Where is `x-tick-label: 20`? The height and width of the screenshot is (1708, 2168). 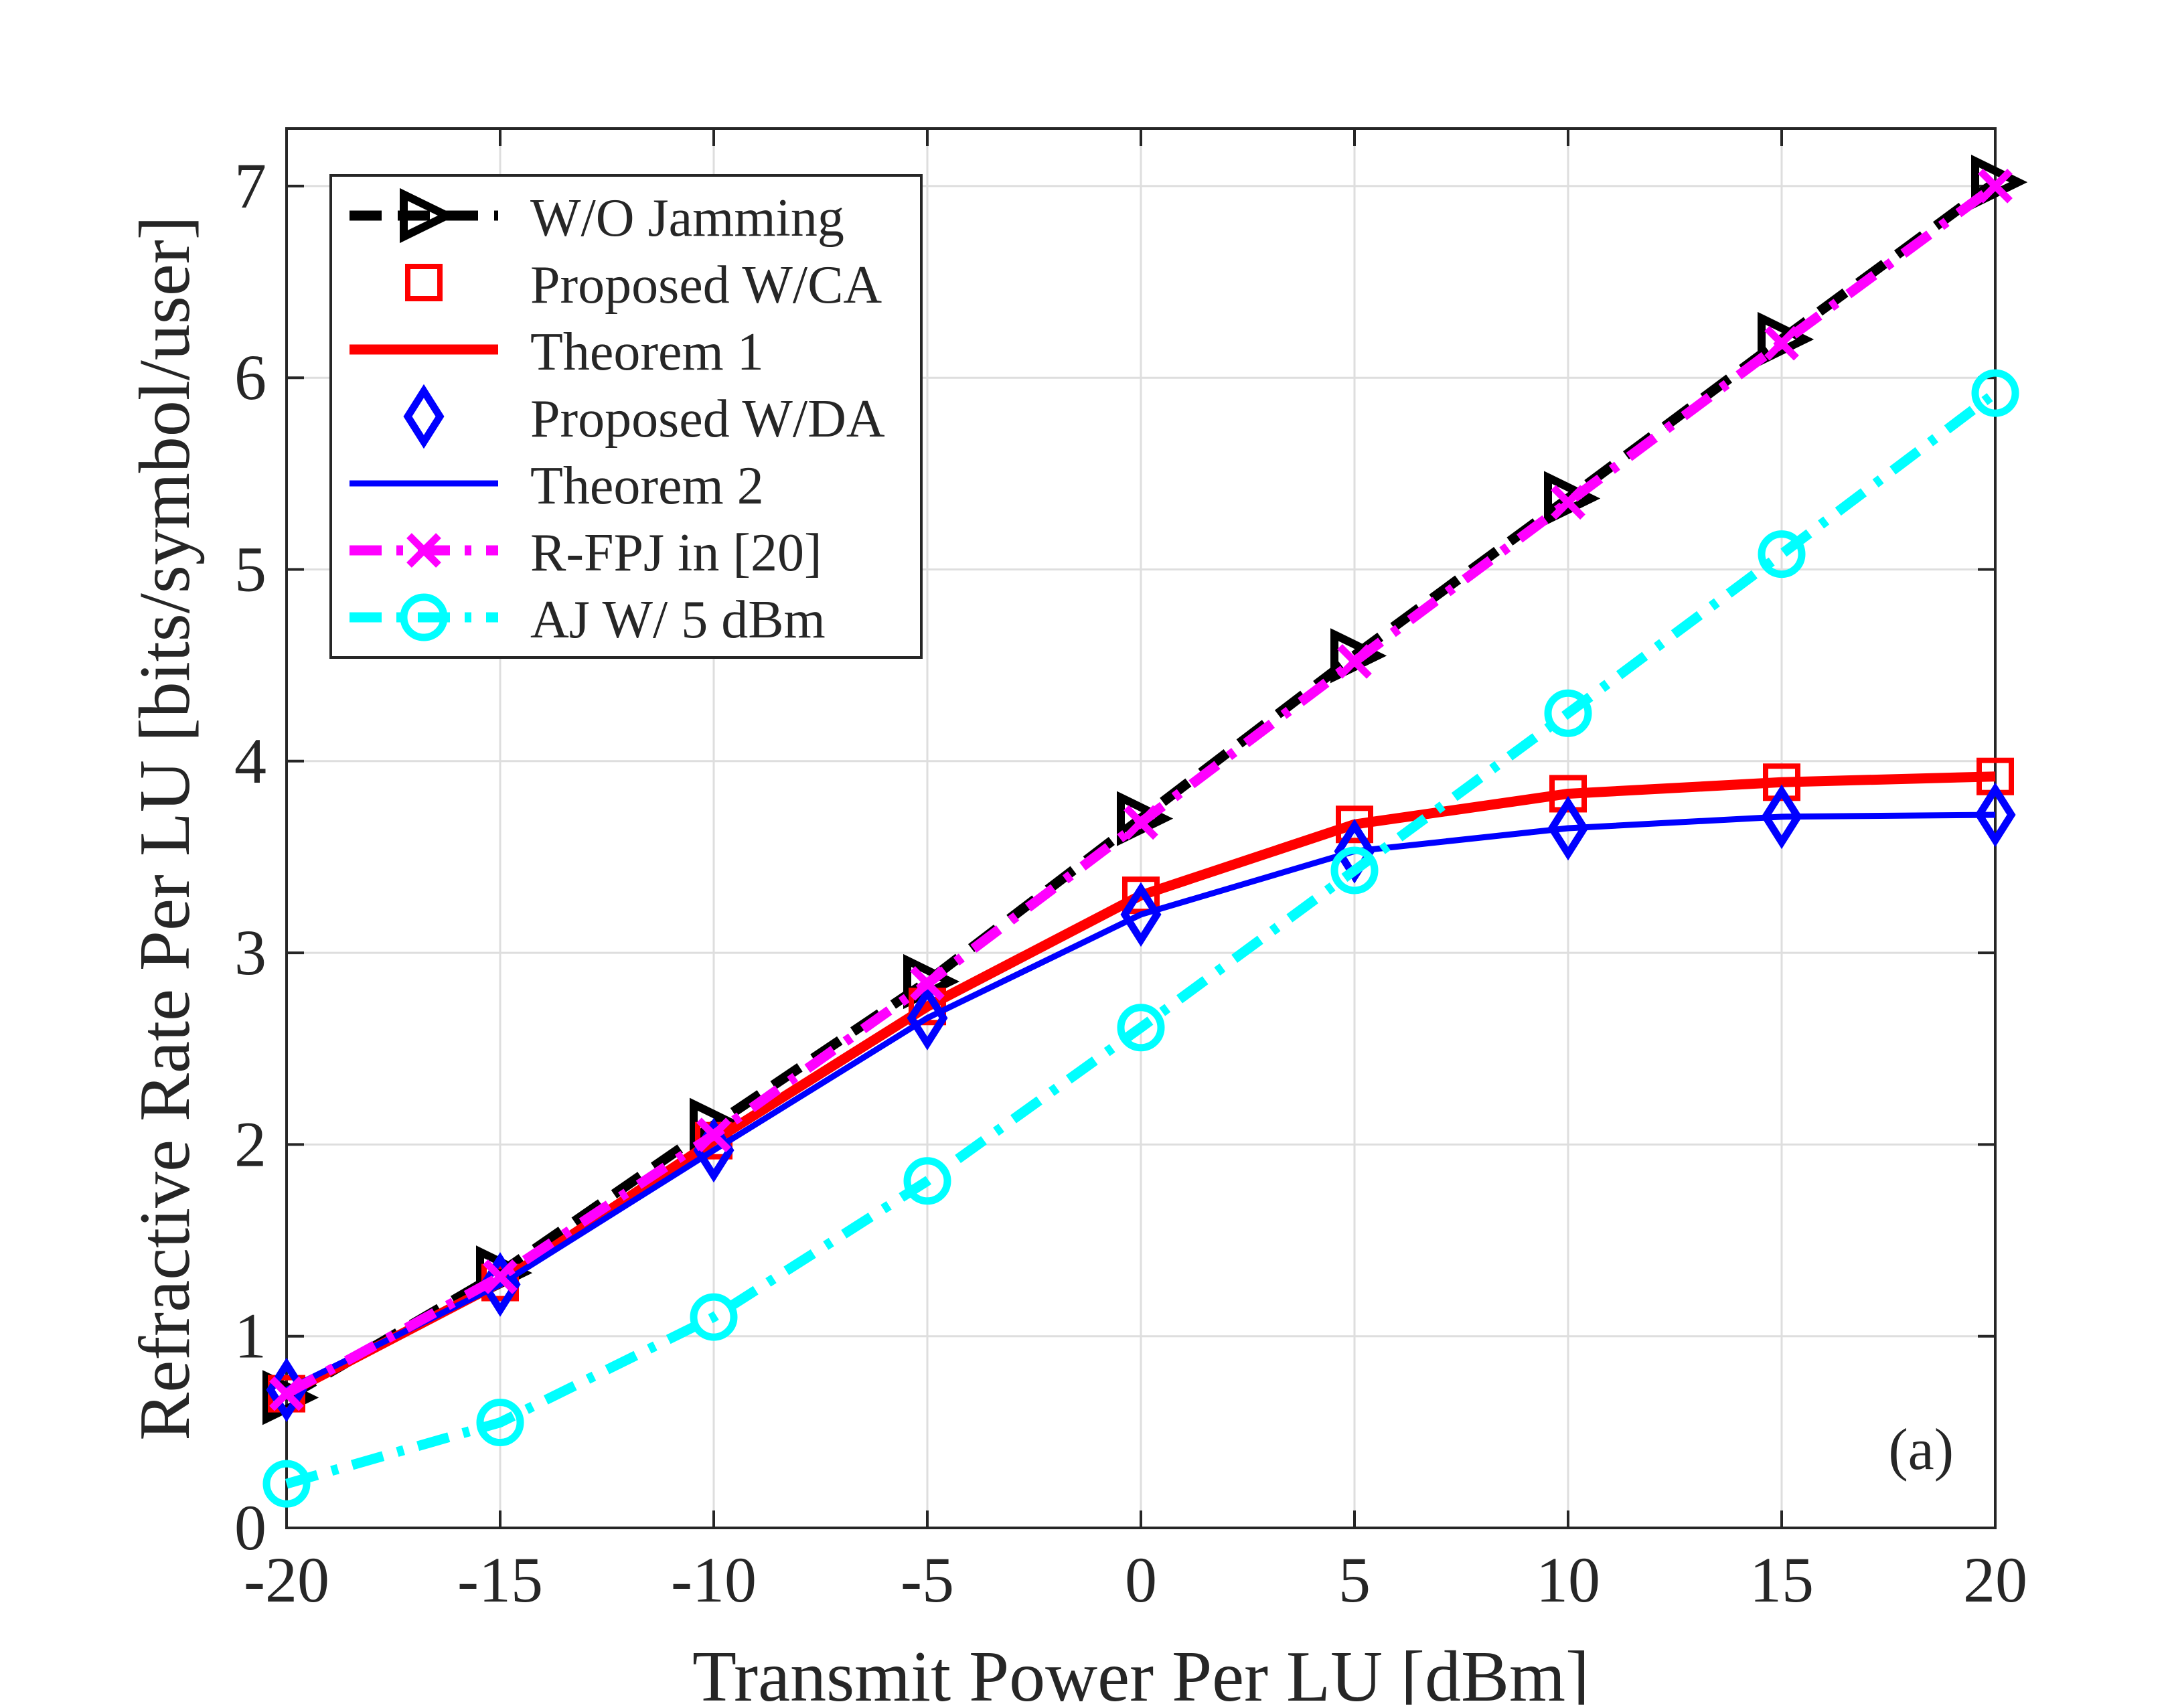
x-tick-label: 20 is located at coordinates (1995, 1580).